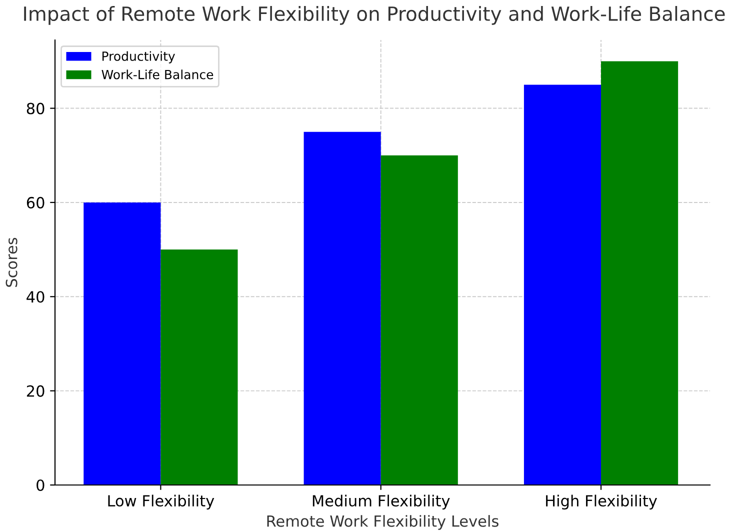 Image resolution: width=748 pixels, height=531 pixels. What do you see at coordinates (40, 485) in the screenshot?
I see `y-tick-label: 0` at bounding box center [40, 485].